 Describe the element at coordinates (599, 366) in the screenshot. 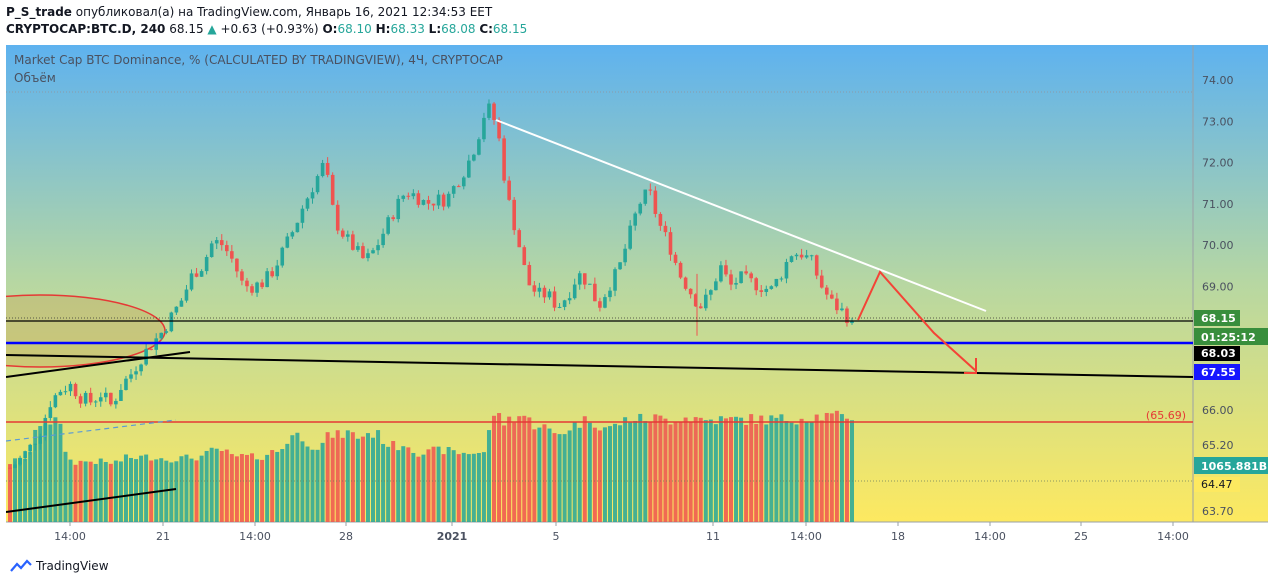

I see `long-black-trendline` at that location.